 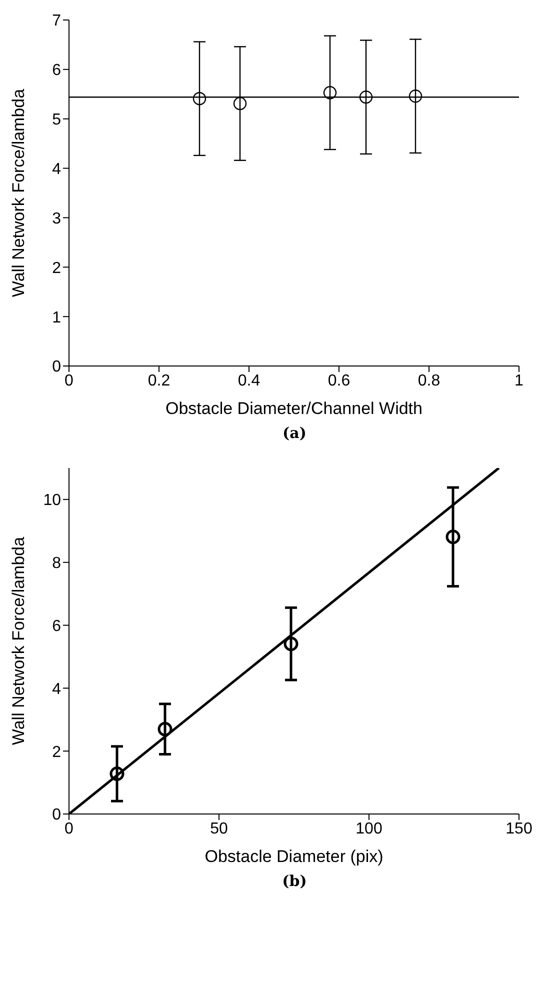 I want to click on x-tick-label: 0.2, so click(x=159, y=381).